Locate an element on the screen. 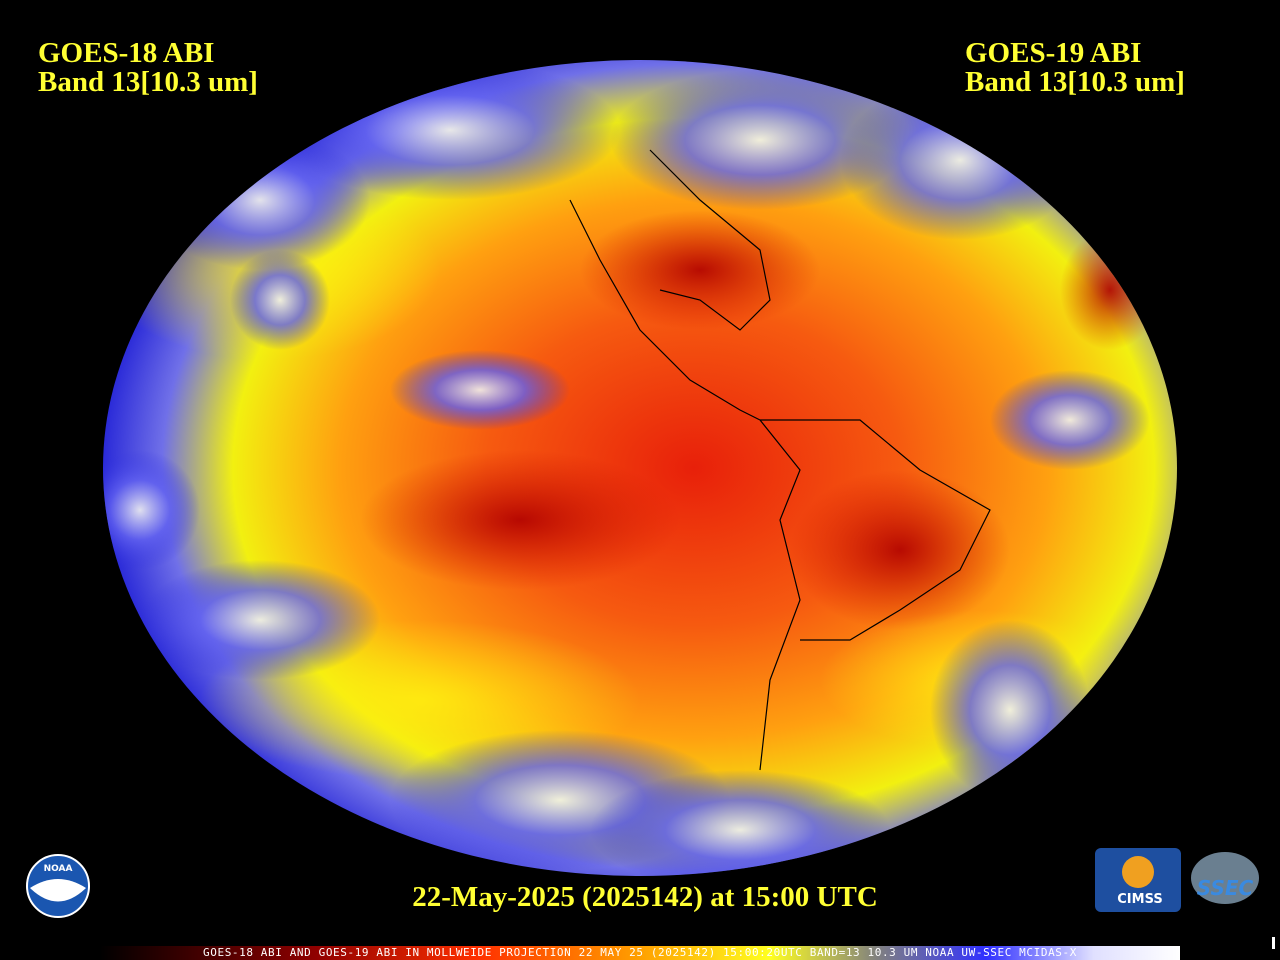 This screenshot has height=960, width=1280. ssec-logo: SSEC is located at coordinates (1225, 878).